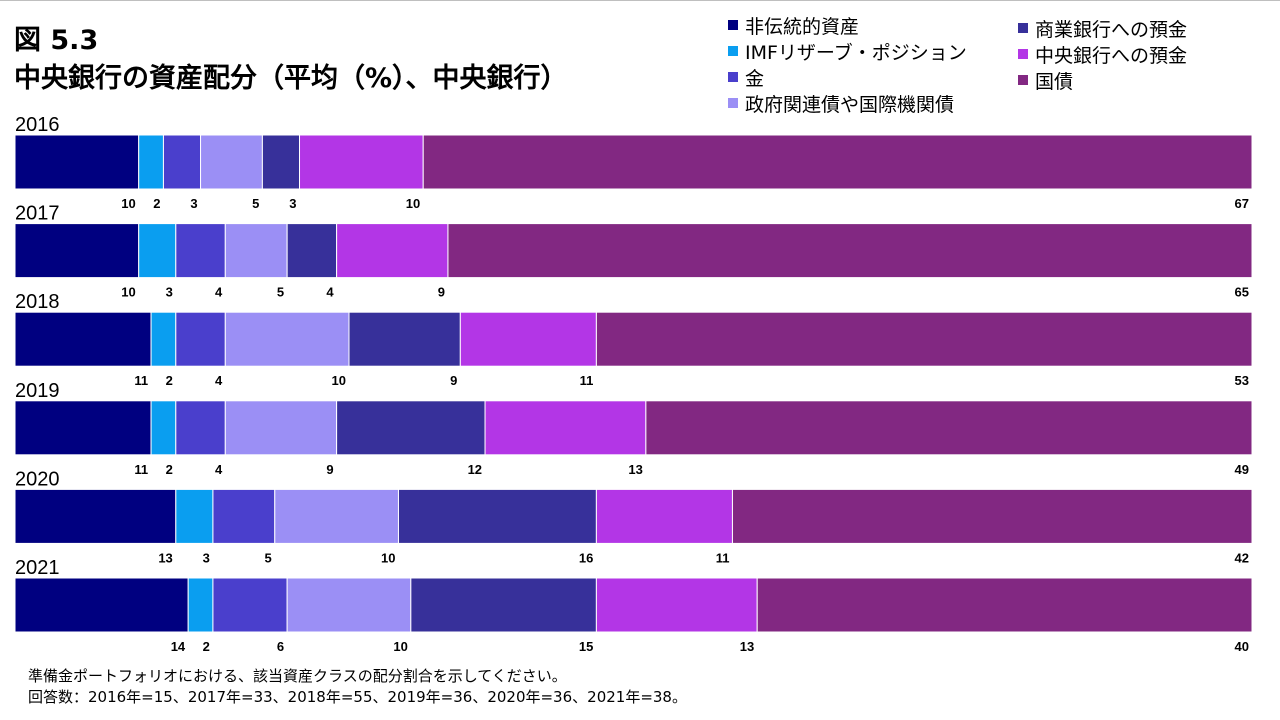  I want to click on year-label: 2017, so click(37, 214).